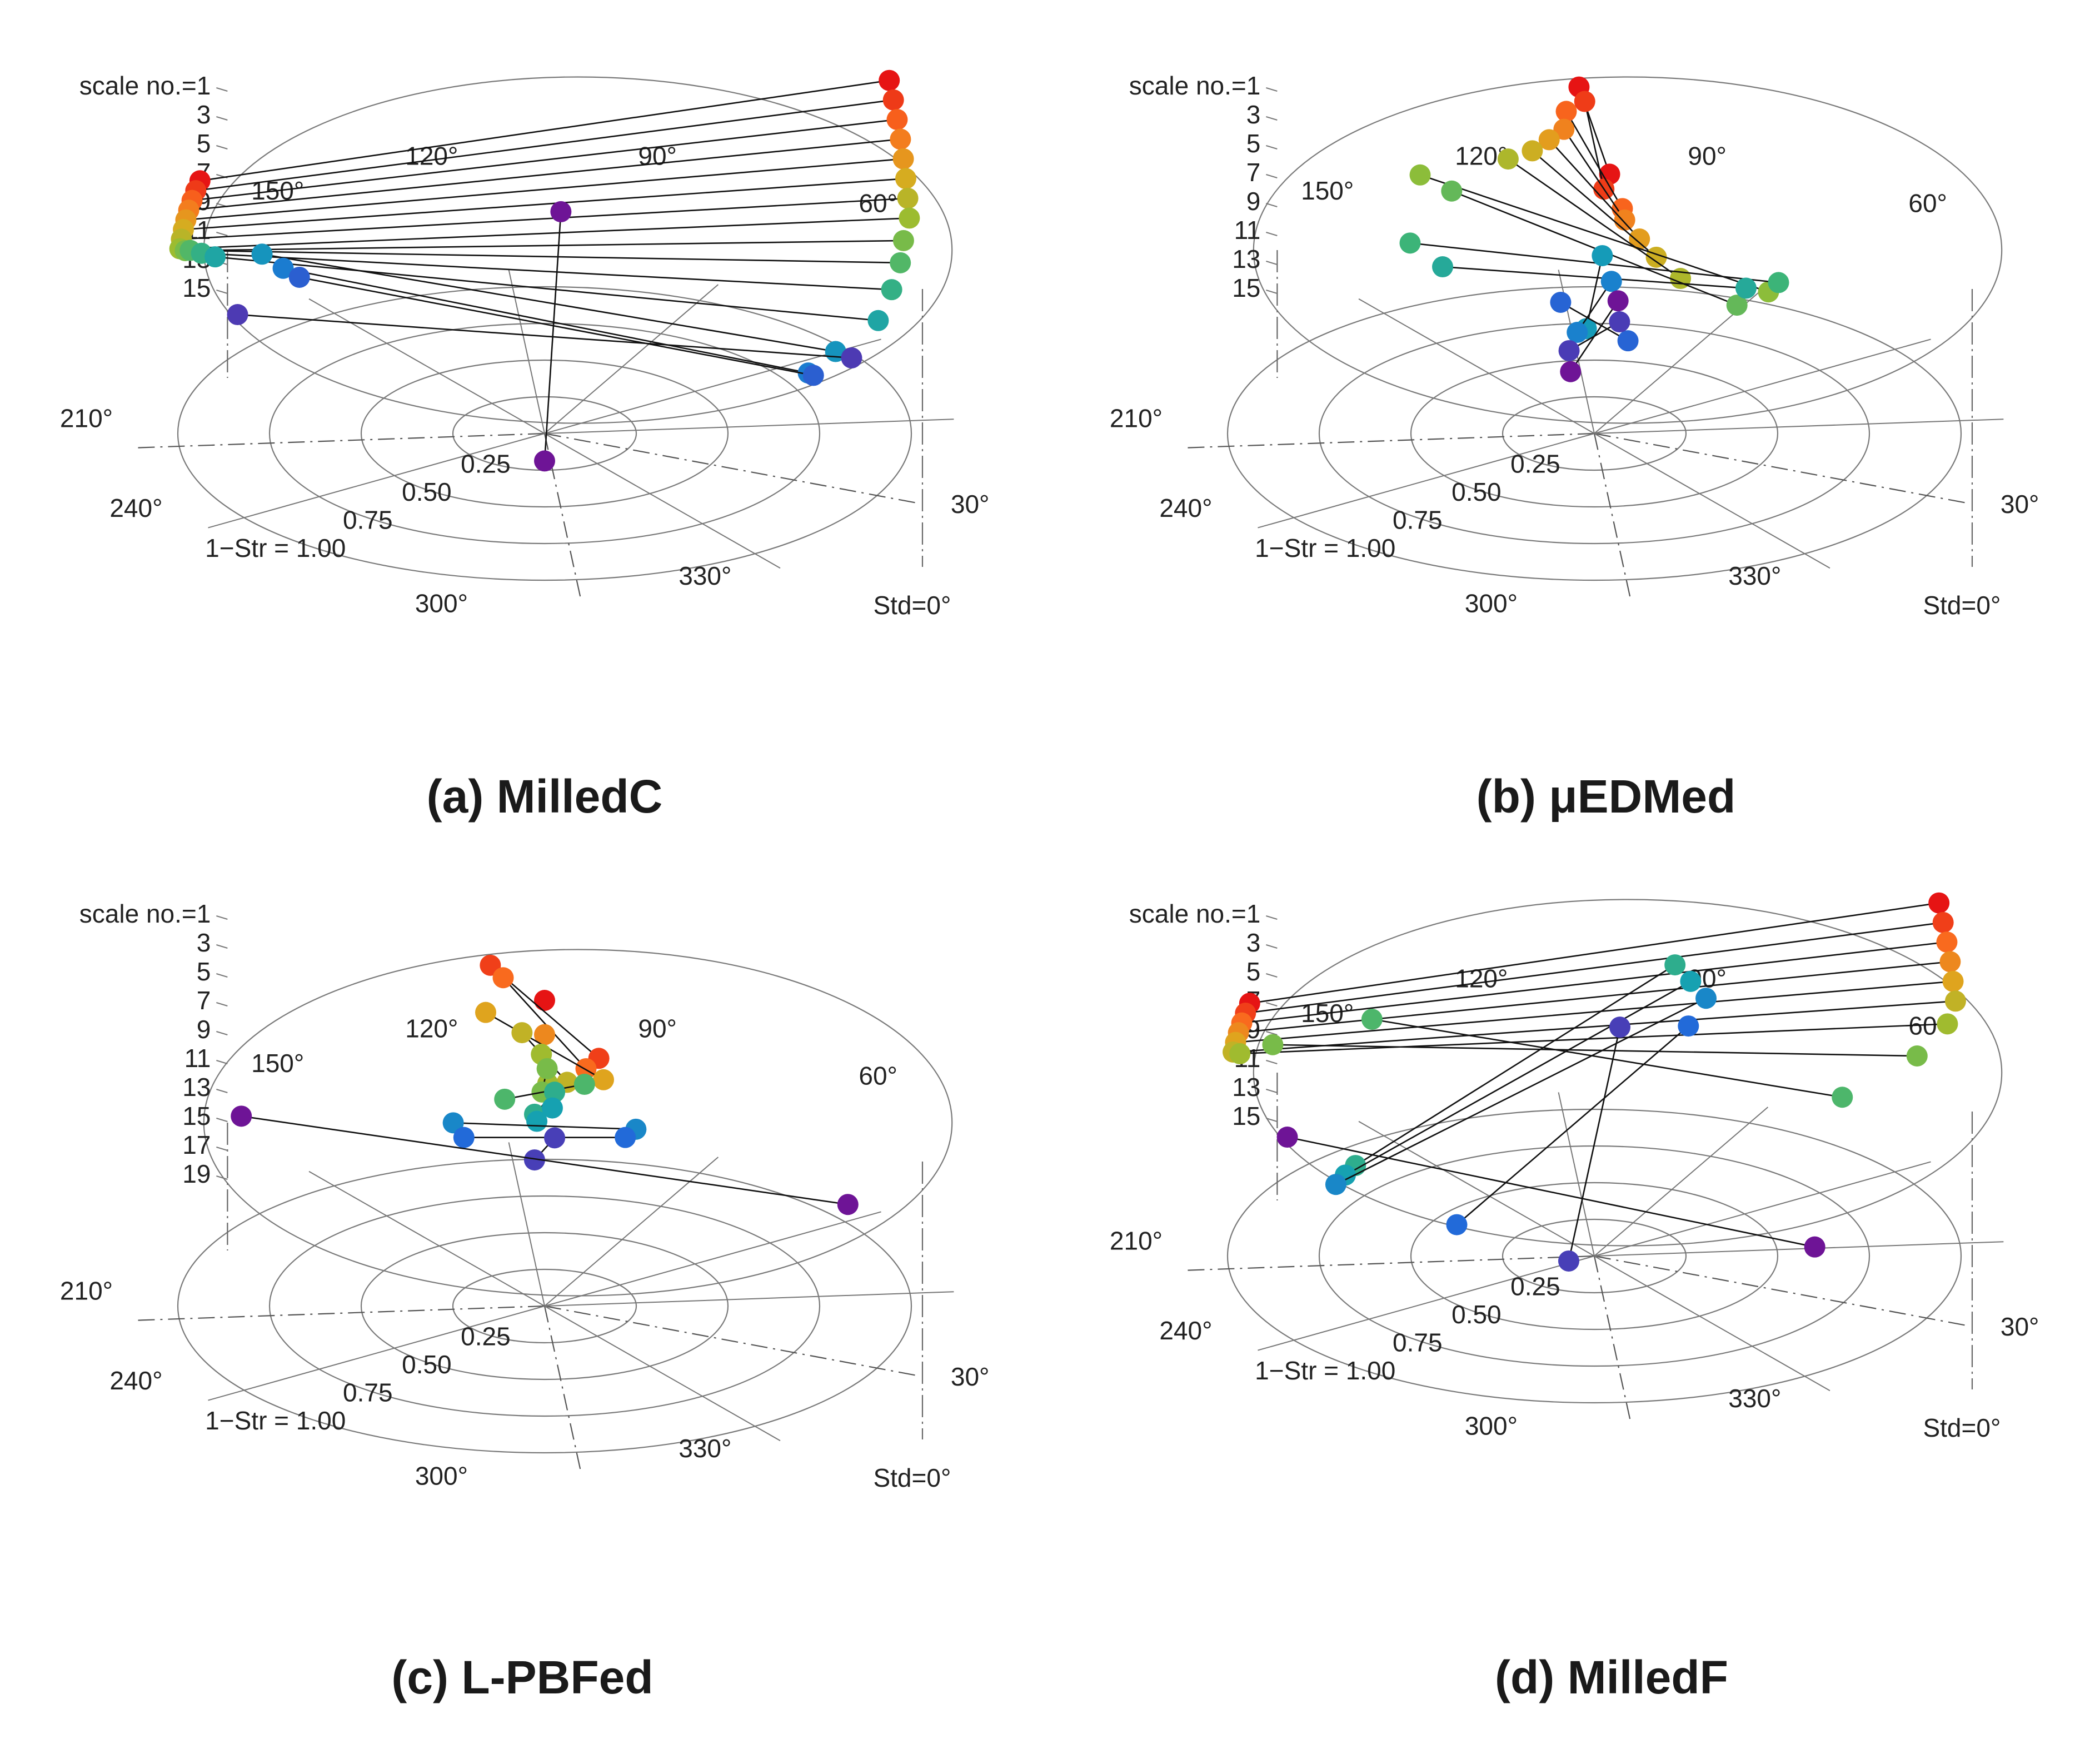 This screenshot has height=1744, width=2100. What do you see at coordinates (1253, 172) in the screenshot?
I see `vertical-tick-label: 7` at bounding box center [1253, 172].